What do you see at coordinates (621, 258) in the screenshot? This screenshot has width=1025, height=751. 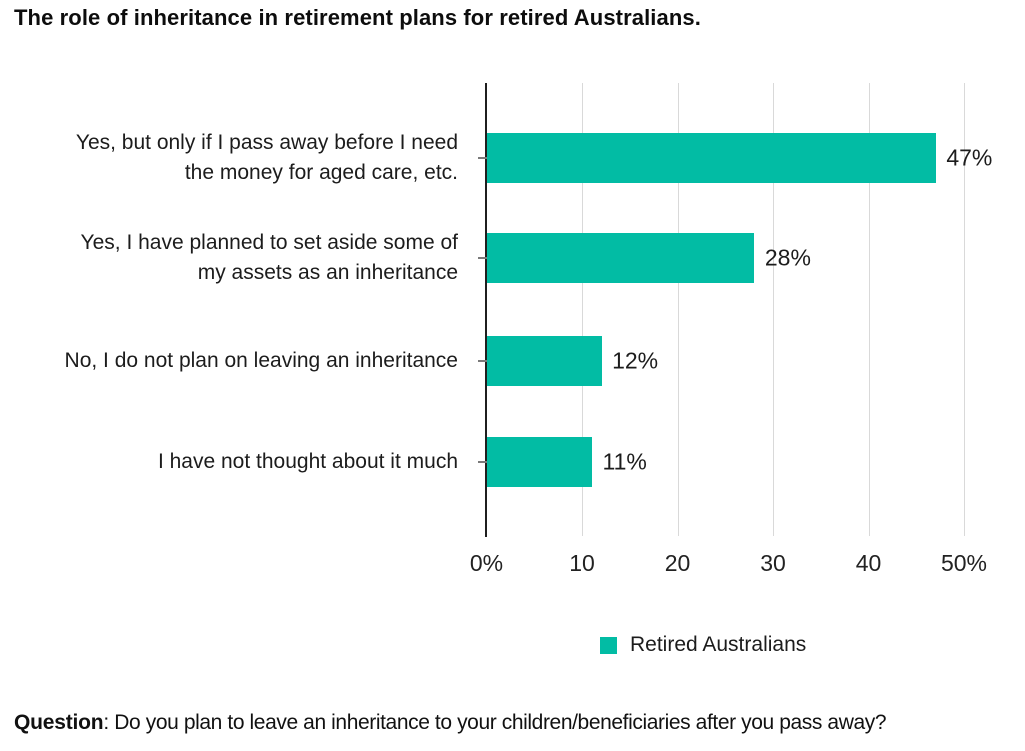 I see `bar-28%` at bounding box center [621, 258].